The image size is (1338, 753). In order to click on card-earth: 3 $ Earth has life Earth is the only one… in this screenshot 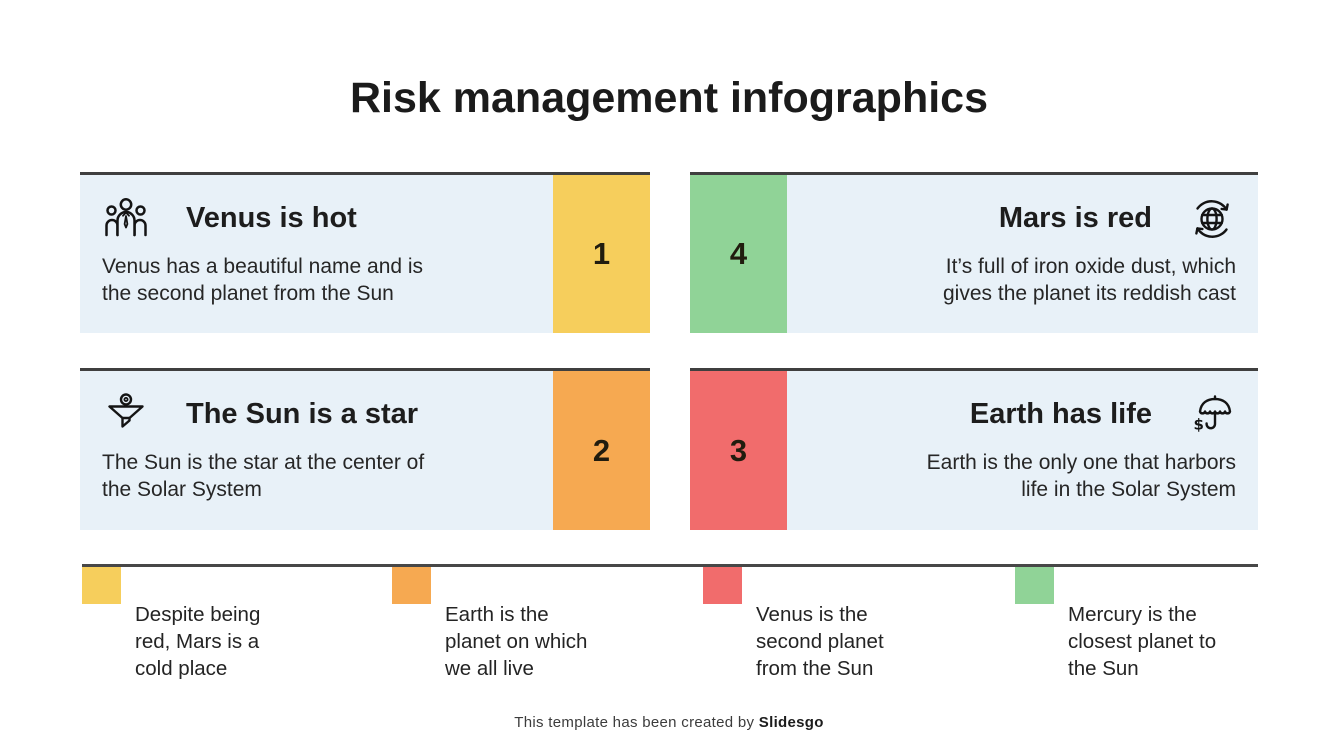, I will do `click(974, 449)`.